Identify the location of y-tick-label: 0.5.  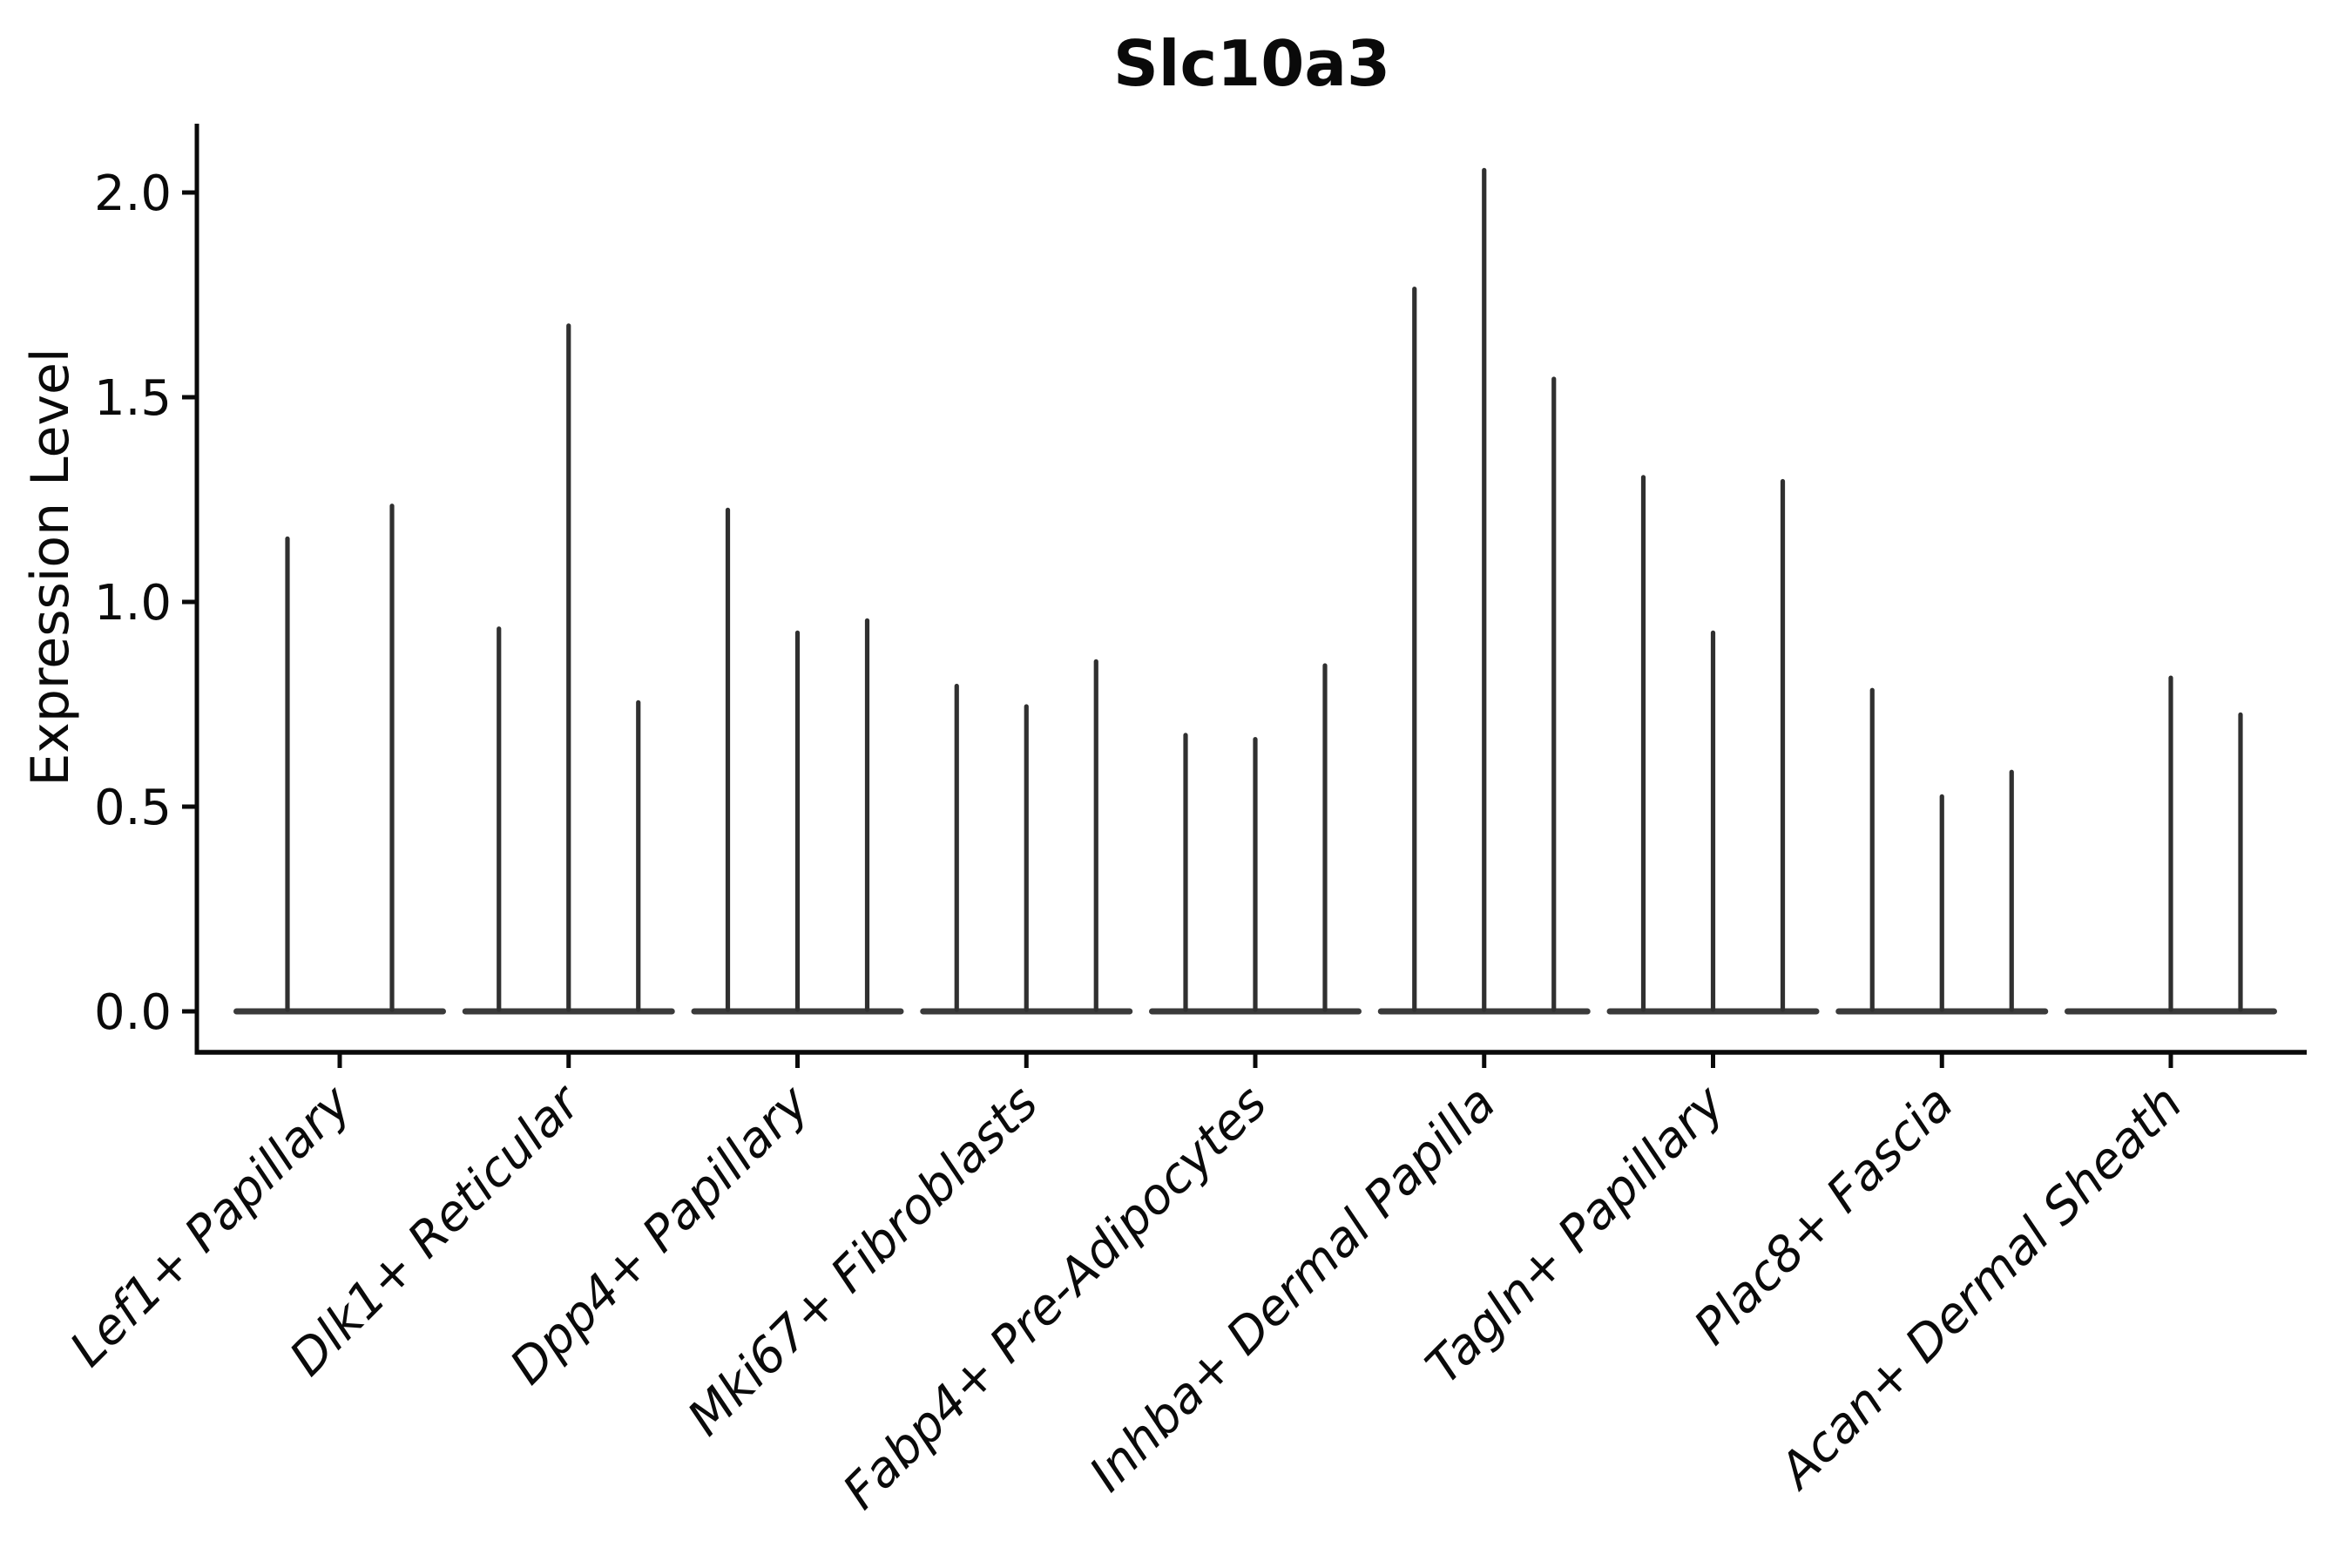
(133, 808).